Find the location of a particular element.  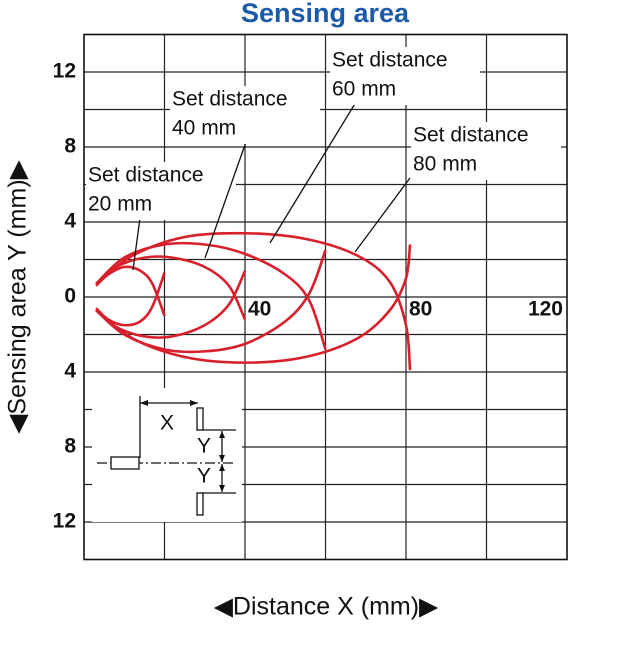

x-axis-label: ◀Distance X (mm)▶ is located at coordinates (326, 607).